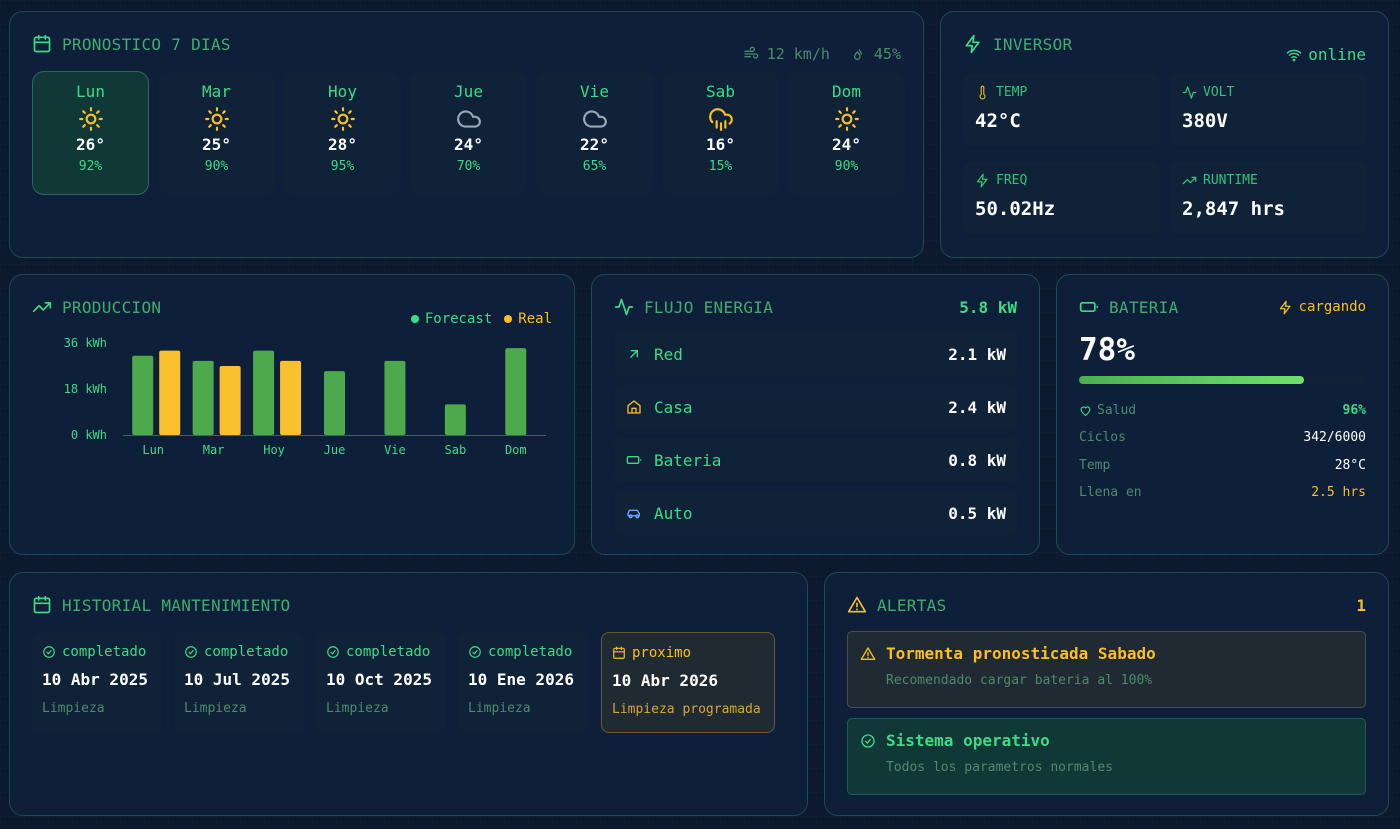 The image size is (1400, 829). What do you see at coordinates (216, 133) in the screenshot?
I see `forecast-day-mar: Mar 25° 90%` at bounding box center [216, 133].